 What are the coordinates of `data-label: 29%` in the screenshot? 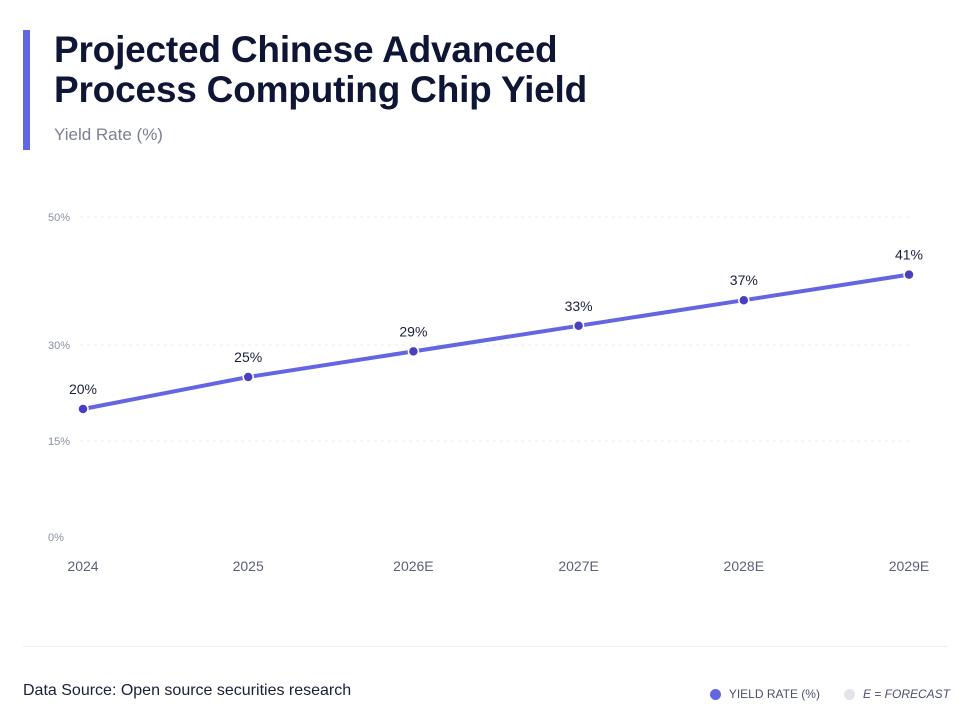 It's located at (413, 331).